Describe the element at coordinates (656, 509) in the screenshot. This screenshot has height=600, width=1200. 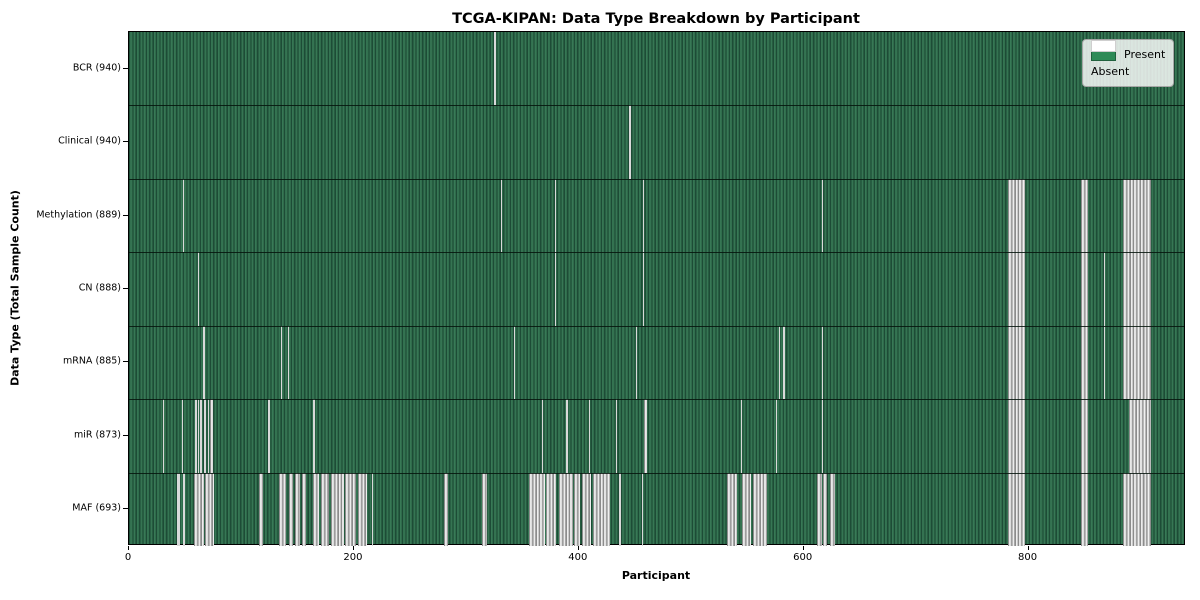
I see `heatmap-row-MAF` at that location.